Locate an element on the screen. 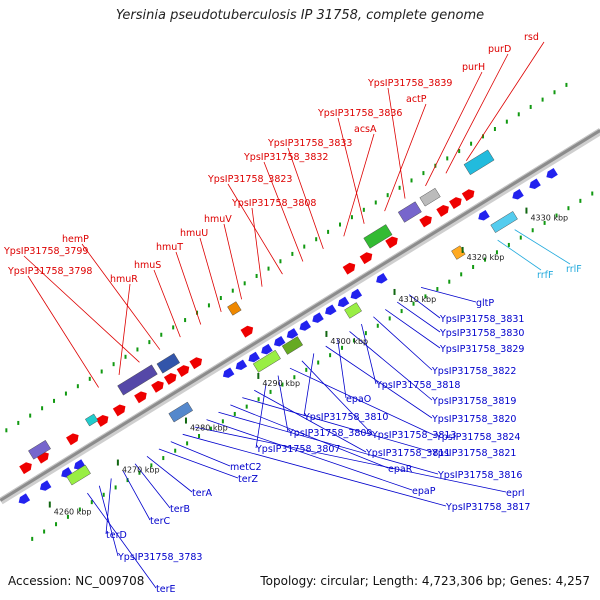  gene-label: epaR is located at coordinates (400, 469).